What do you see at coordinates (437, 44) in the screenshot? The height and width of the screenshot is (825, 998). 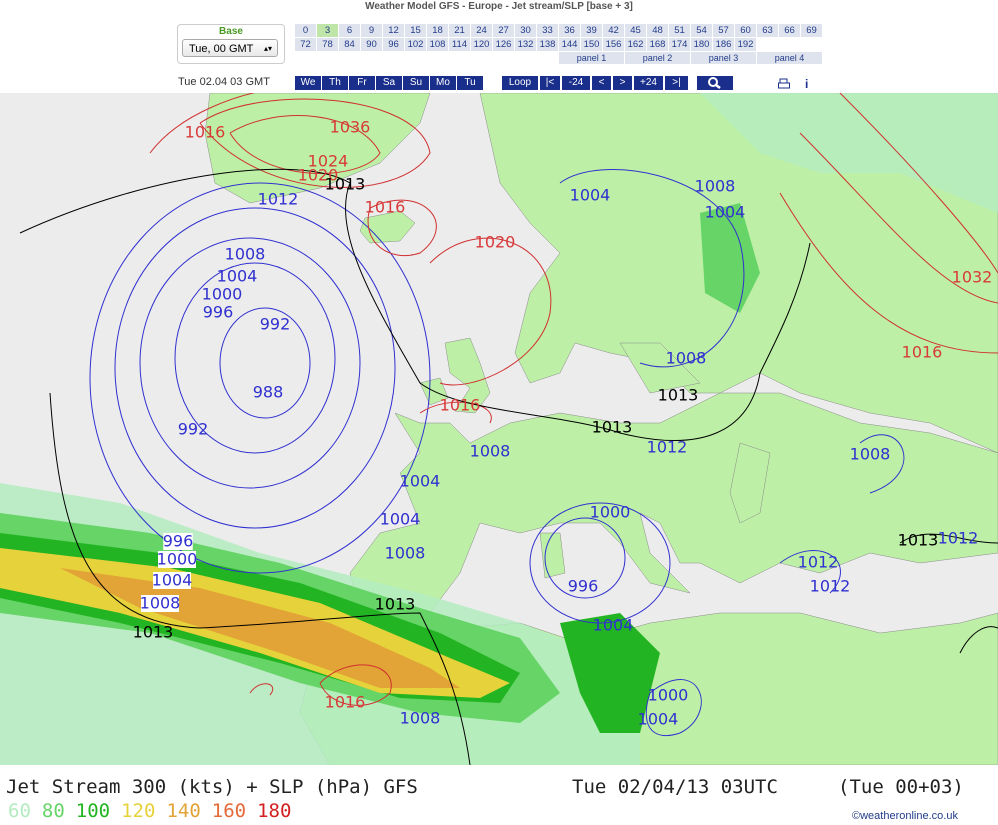 I see `hour-cell: 108` at bounding box center [437, 44].